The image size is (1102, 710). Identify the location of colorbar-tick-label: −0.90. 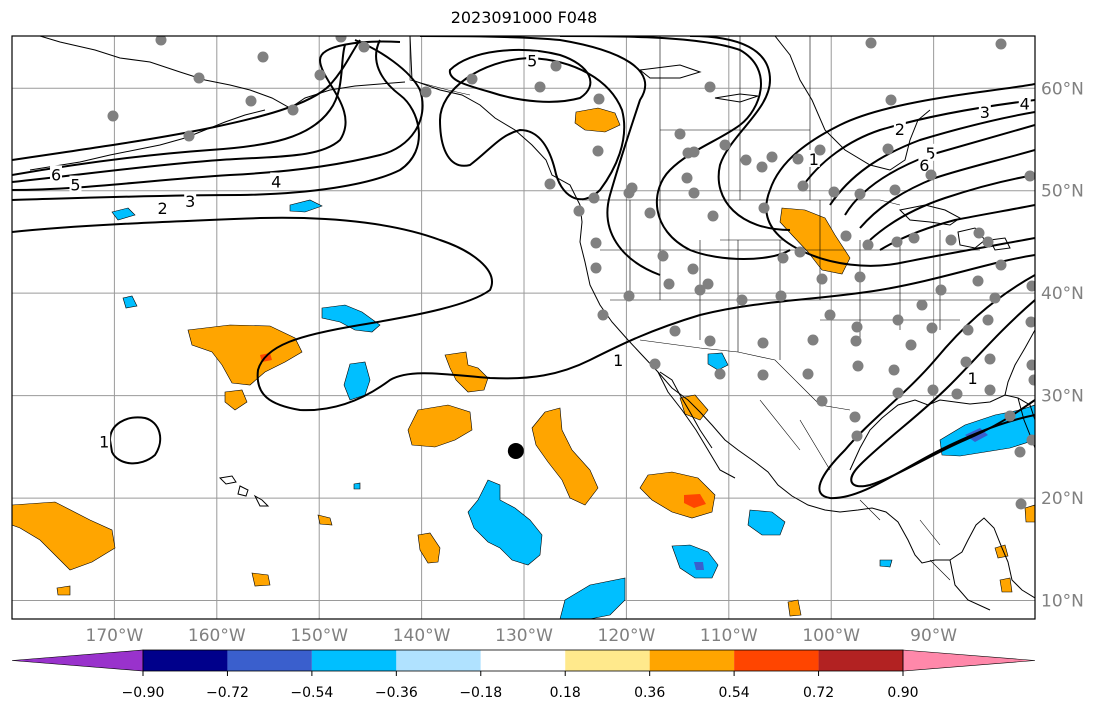
(143, 693).